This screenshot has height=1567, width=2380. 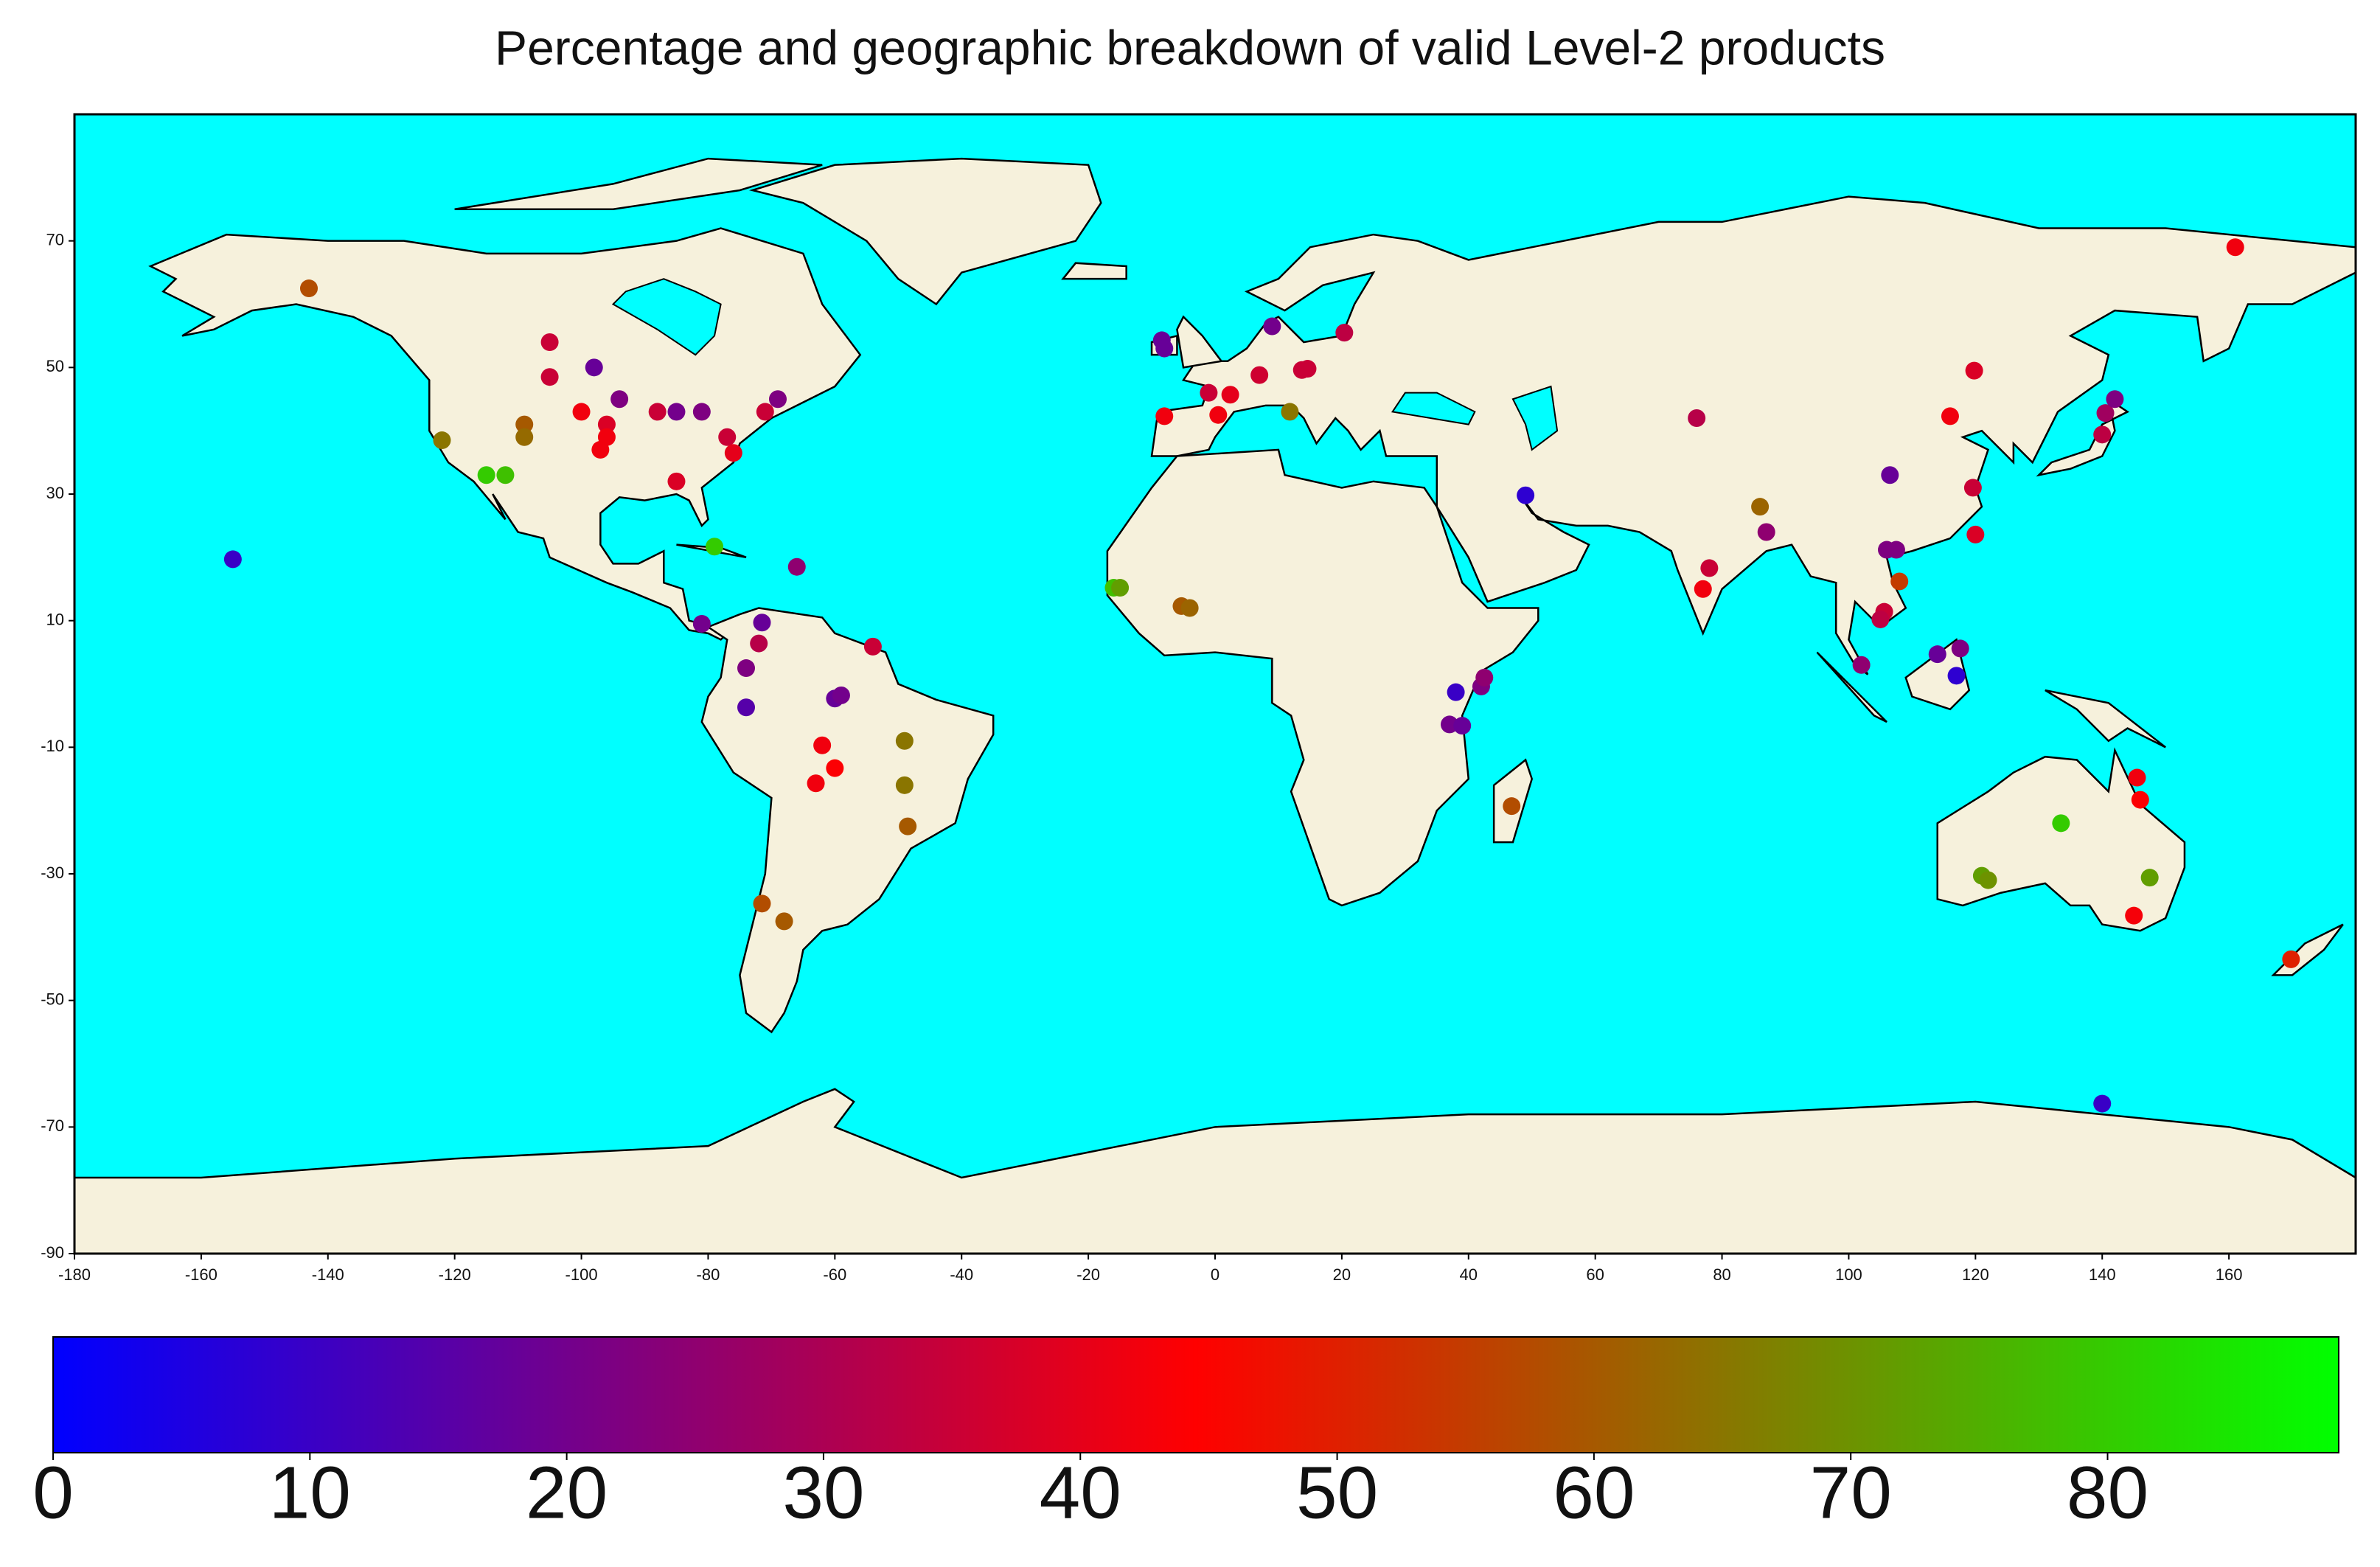 I want to click on colorbar-tick-label: 70, so click(x=1851, y=1492).